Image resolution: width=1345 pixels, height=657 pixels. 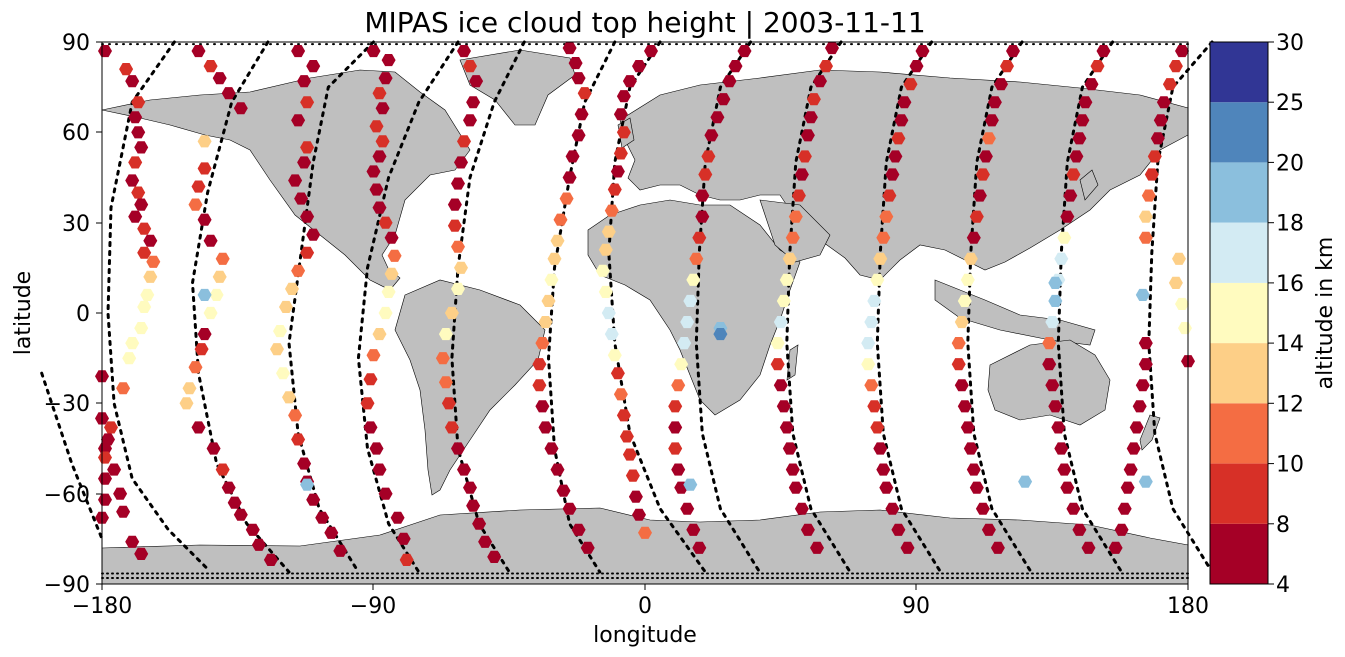 I want to click on x-tick-label: −90, so click(x=373, y=606).